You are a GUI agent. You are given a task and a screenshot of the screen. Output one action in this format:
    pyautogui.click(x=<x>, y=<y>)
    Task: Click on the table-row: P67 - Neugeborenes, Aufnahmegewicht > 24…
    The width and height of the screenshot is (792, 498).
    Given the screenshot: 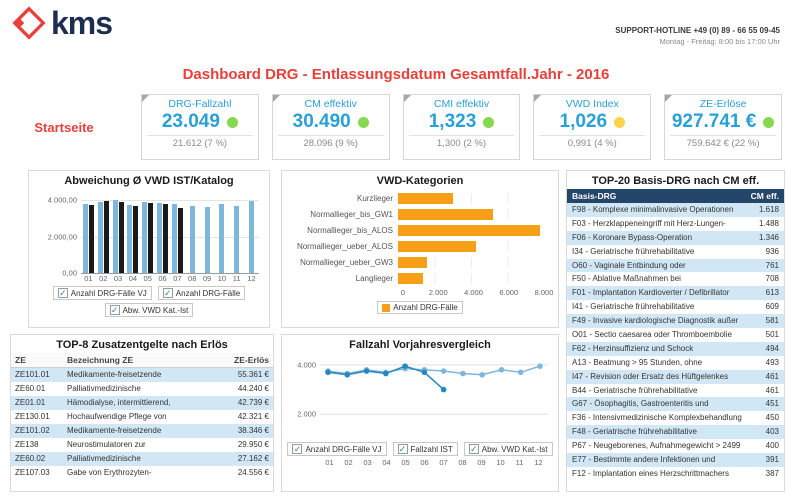 What is the action you would take?
    pyautogui.click(x=675, y=446)
    